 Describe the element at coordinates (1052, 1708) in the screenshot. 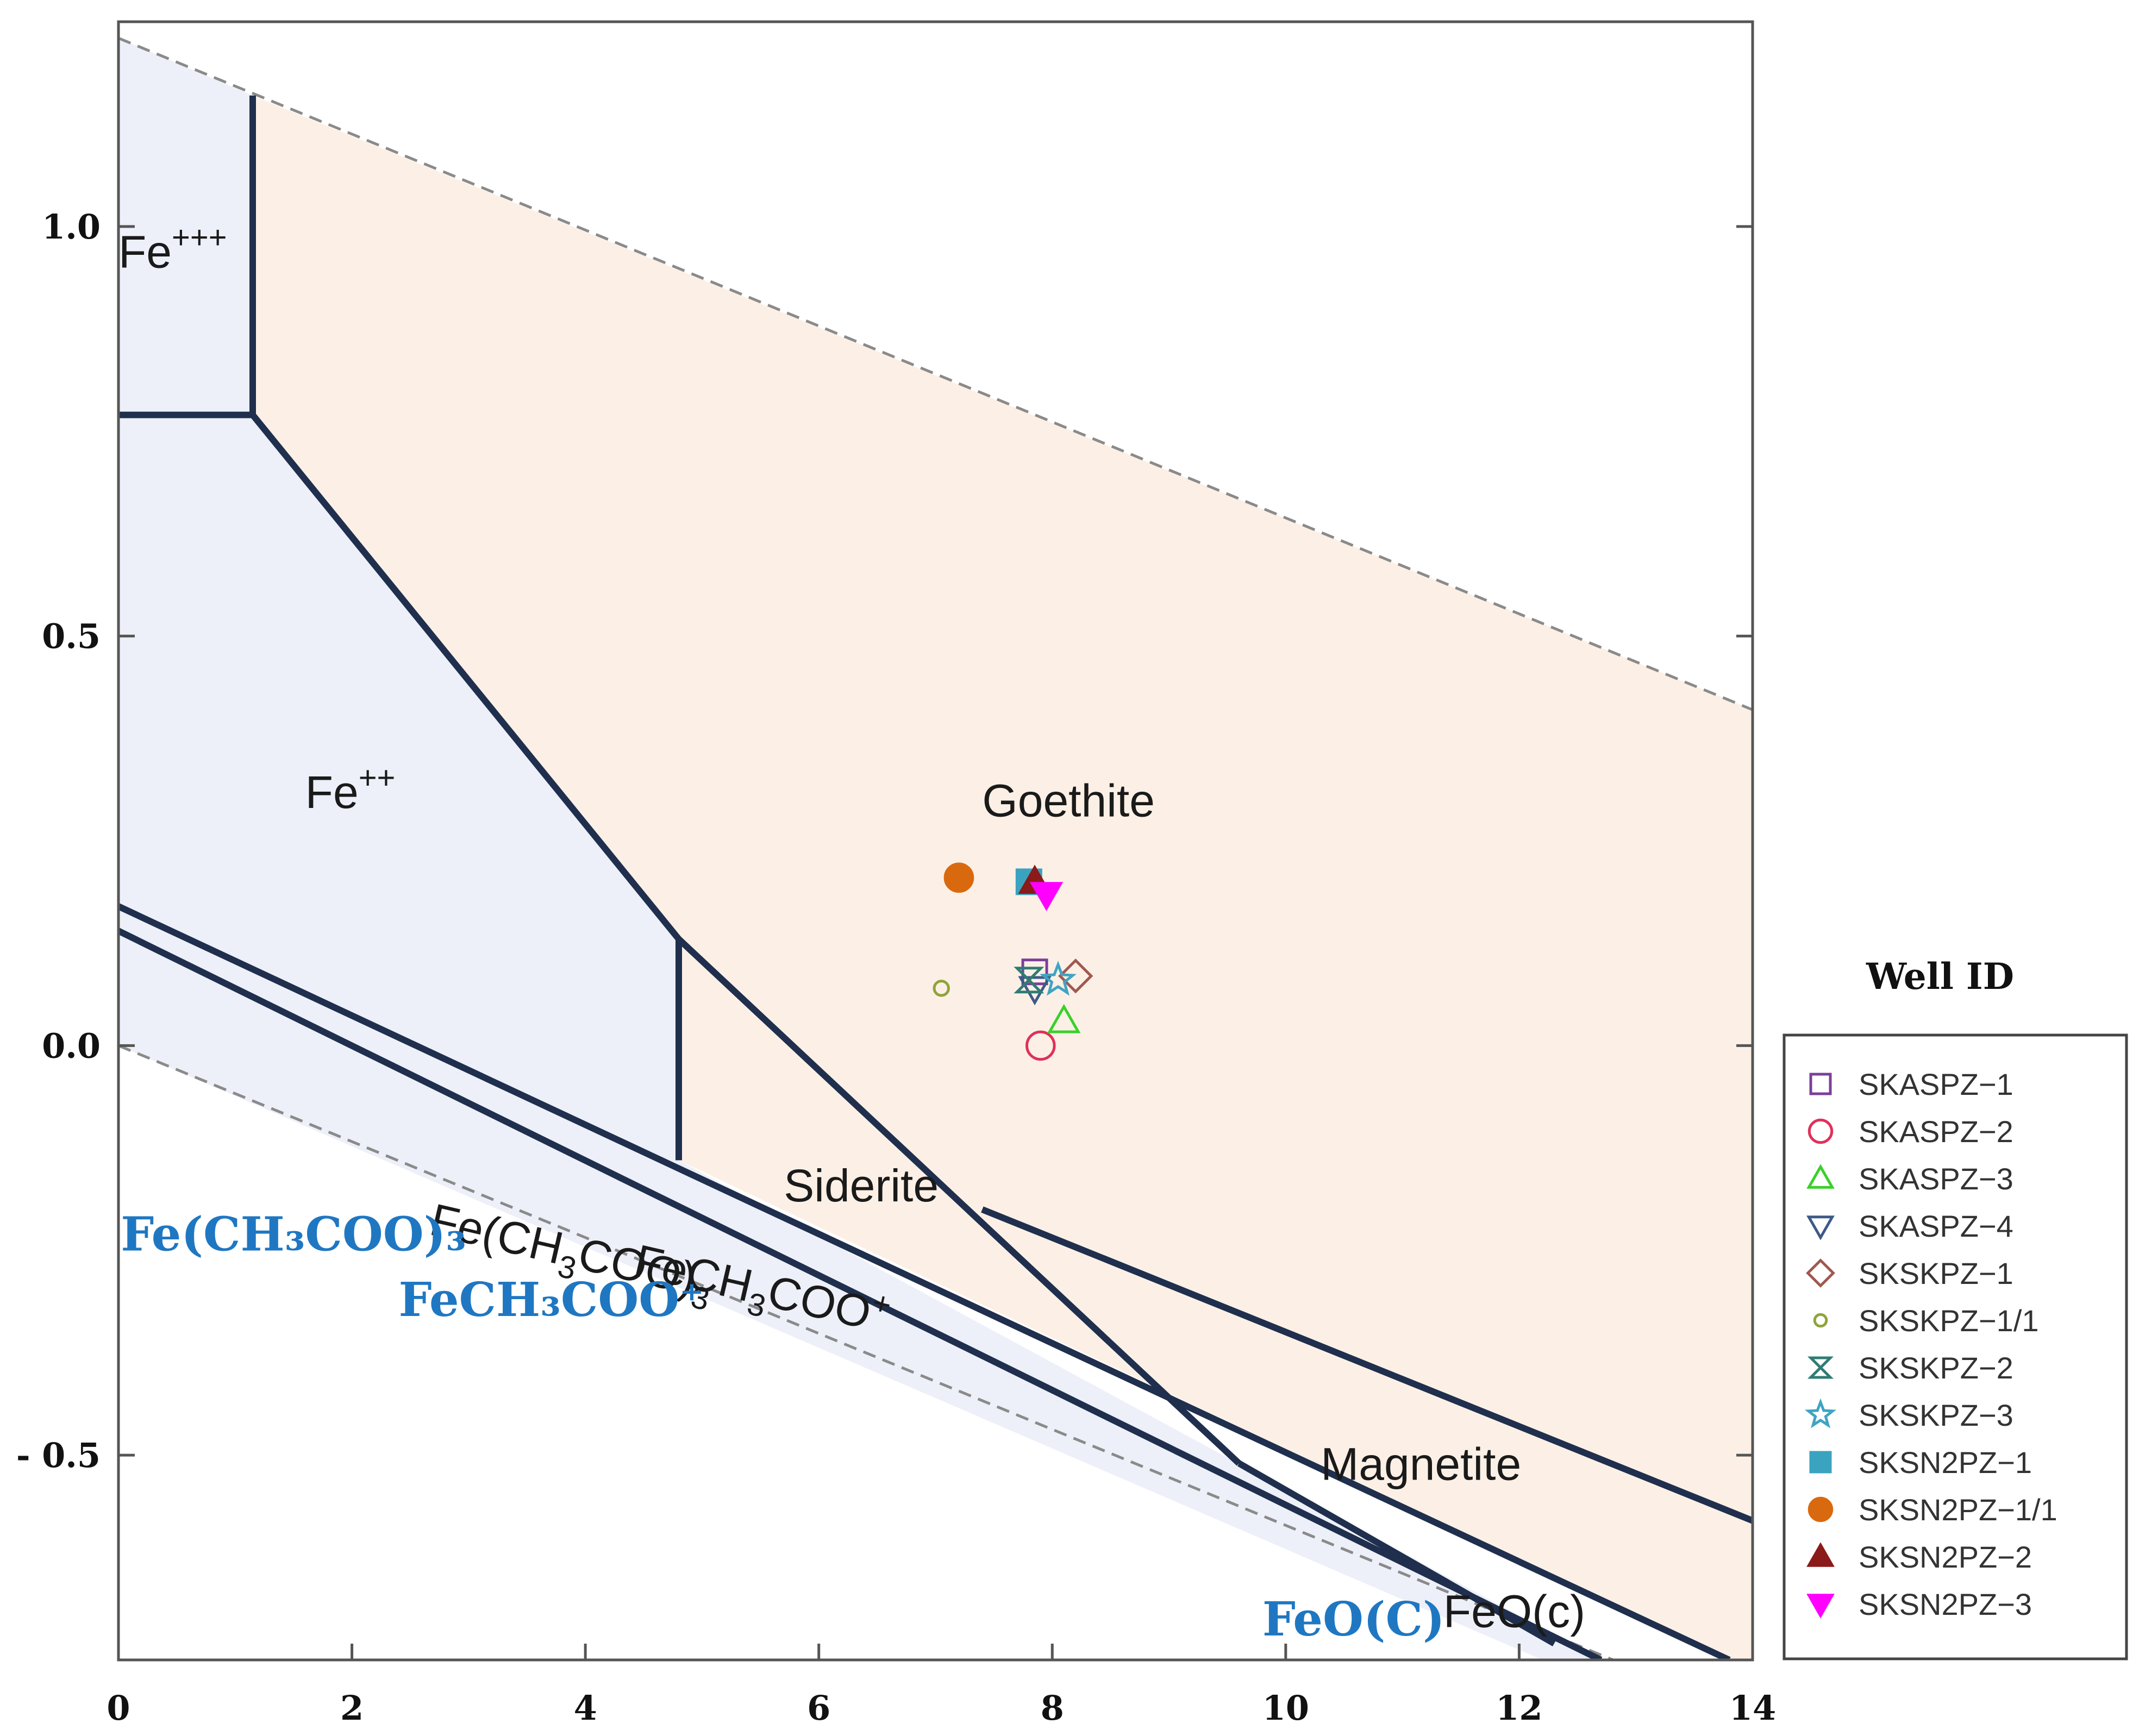

I see `x-tick-label: 8` at that location.